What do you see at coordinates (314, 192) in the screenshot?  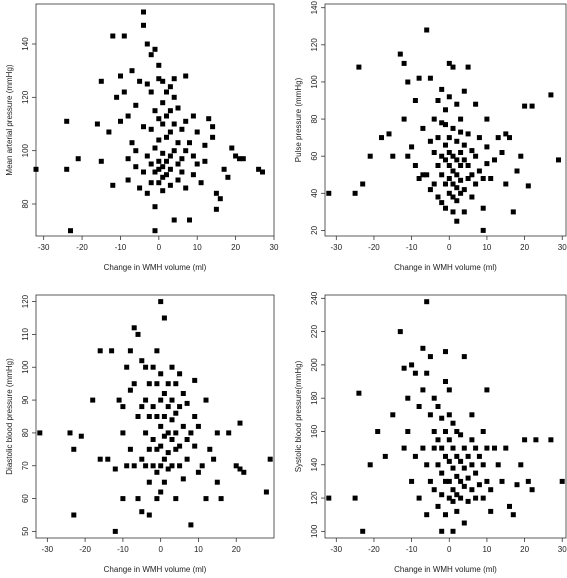 I see `y-tick-label: 40` at bounding box center [314, 192].